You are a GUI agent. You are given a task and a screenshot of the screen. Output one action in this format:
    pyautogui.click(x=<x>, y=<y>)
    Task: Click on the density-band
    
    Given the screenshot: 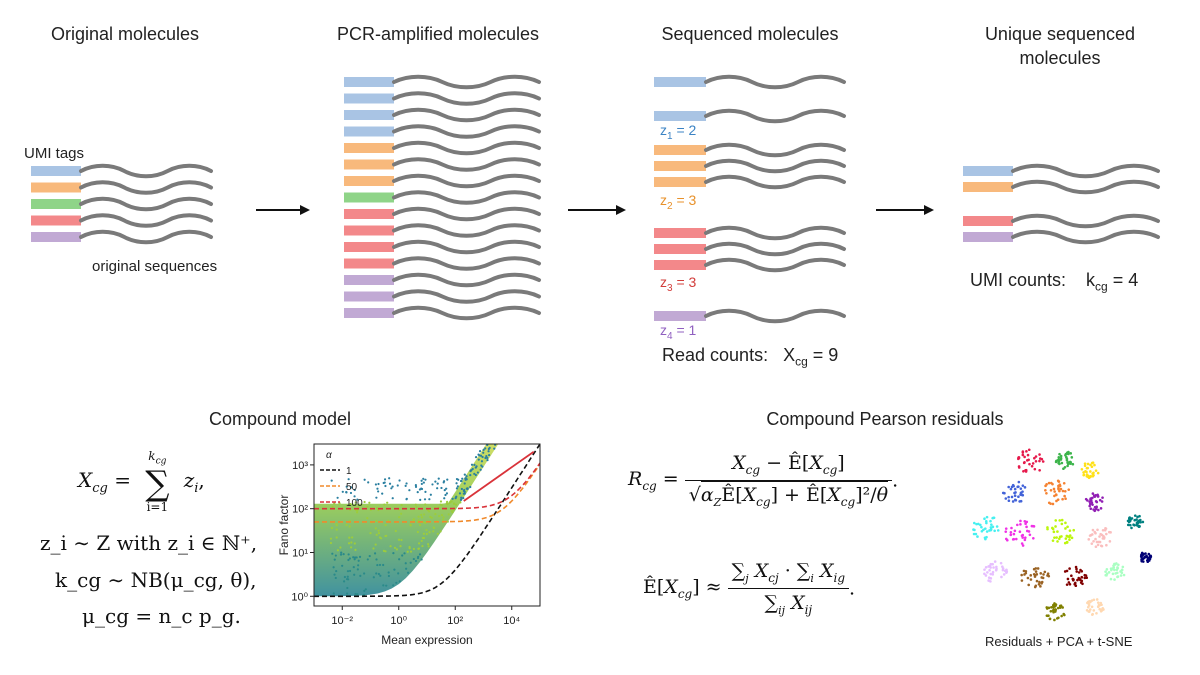 What is the action you would take?
    pyautogui.click(x=406, y=520)
    